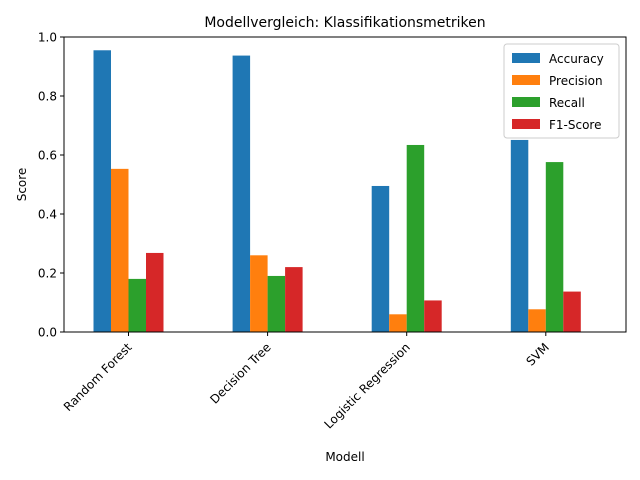  Describe the element at coordinates (537, 320) in the screenshot. I see `bar-precision-svm` at that location.